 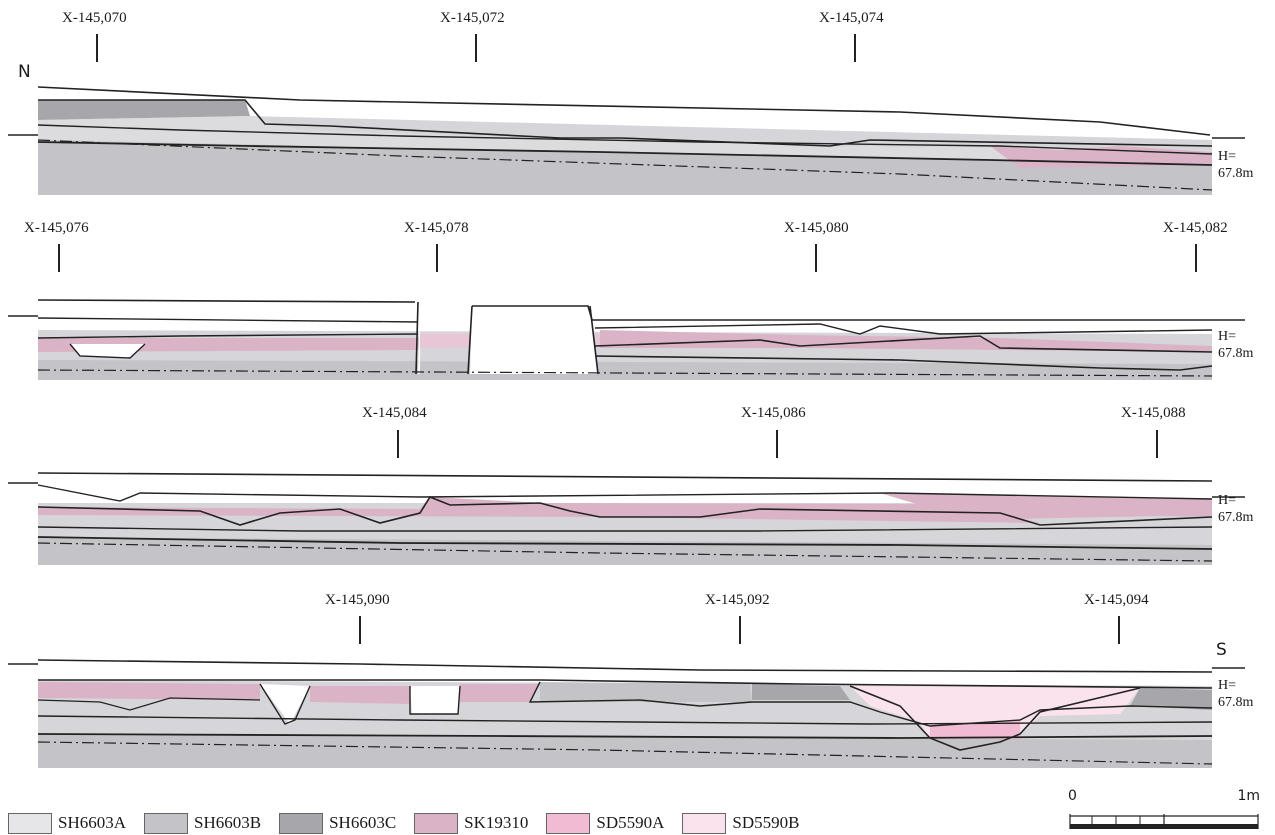 What do you see at coordinates (94, 18) in the screenshot?
I see `tick-label: X-145,070` at bounding box center [94, 18].